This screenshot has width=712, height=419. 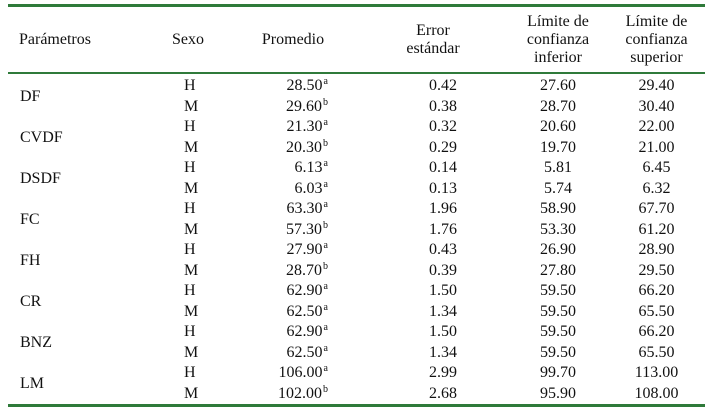 What do you see at coordinates (558, 208) in the screenshot?
I see `limite-inferior-cell: 58.90` at bounding box center [558, 208].